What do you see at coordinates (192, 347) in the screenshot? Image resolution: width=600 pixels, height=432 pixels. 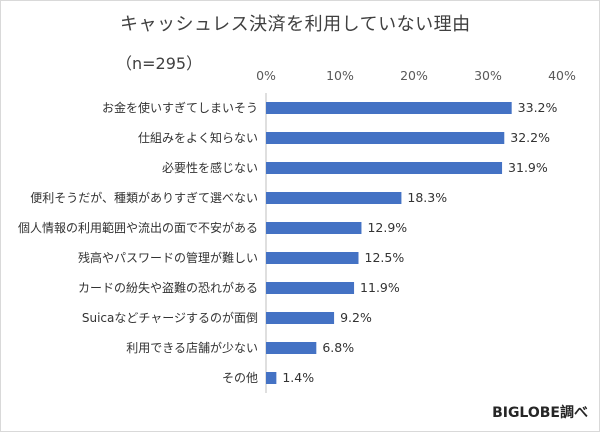 I see `category-label: 利用できる店舗が少ない` at bounding box center [192, 347].